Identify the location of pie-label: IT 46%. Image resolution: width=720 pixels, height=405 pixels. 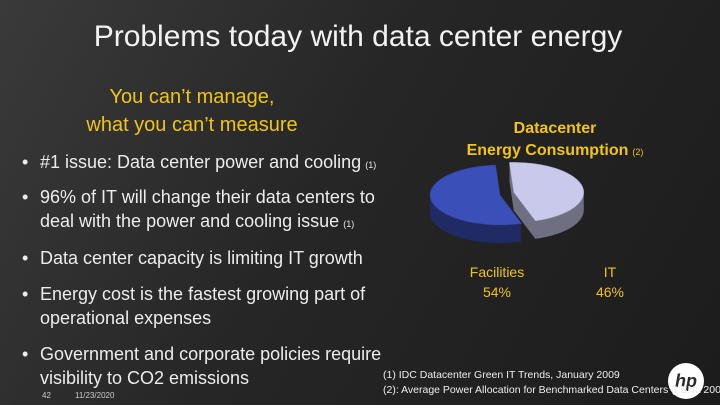
(610, 282).